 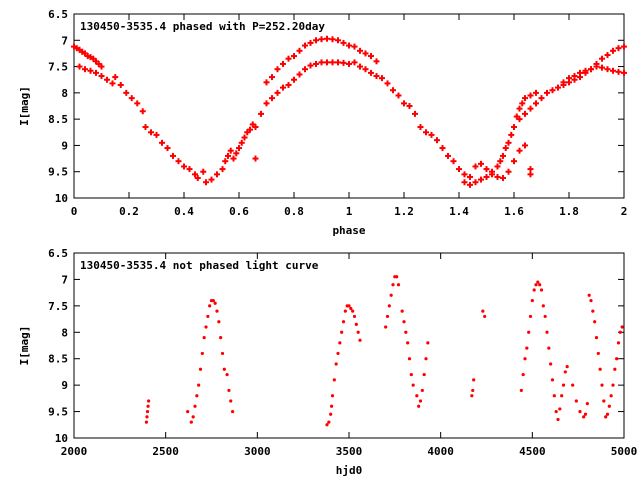 I want to click on x-axis-label: phase, so click(x=348, y=230).